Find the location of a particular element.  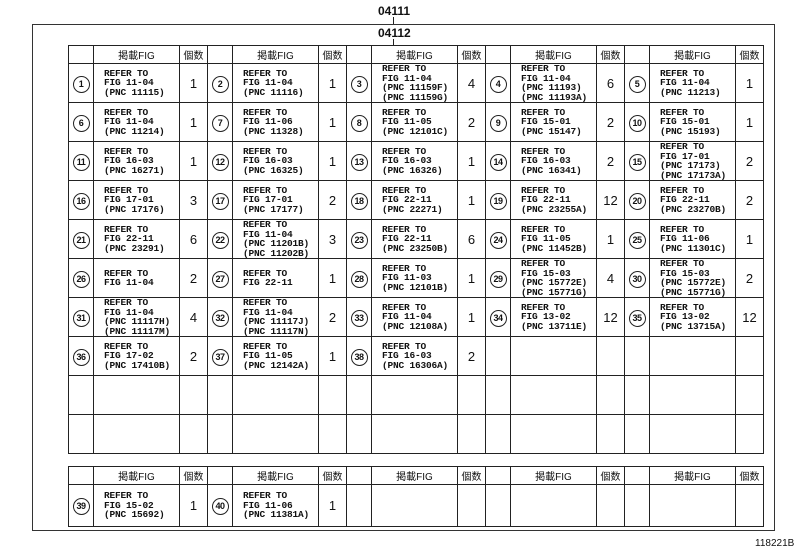

item-number: 29 is located at coordinates (498, 278).